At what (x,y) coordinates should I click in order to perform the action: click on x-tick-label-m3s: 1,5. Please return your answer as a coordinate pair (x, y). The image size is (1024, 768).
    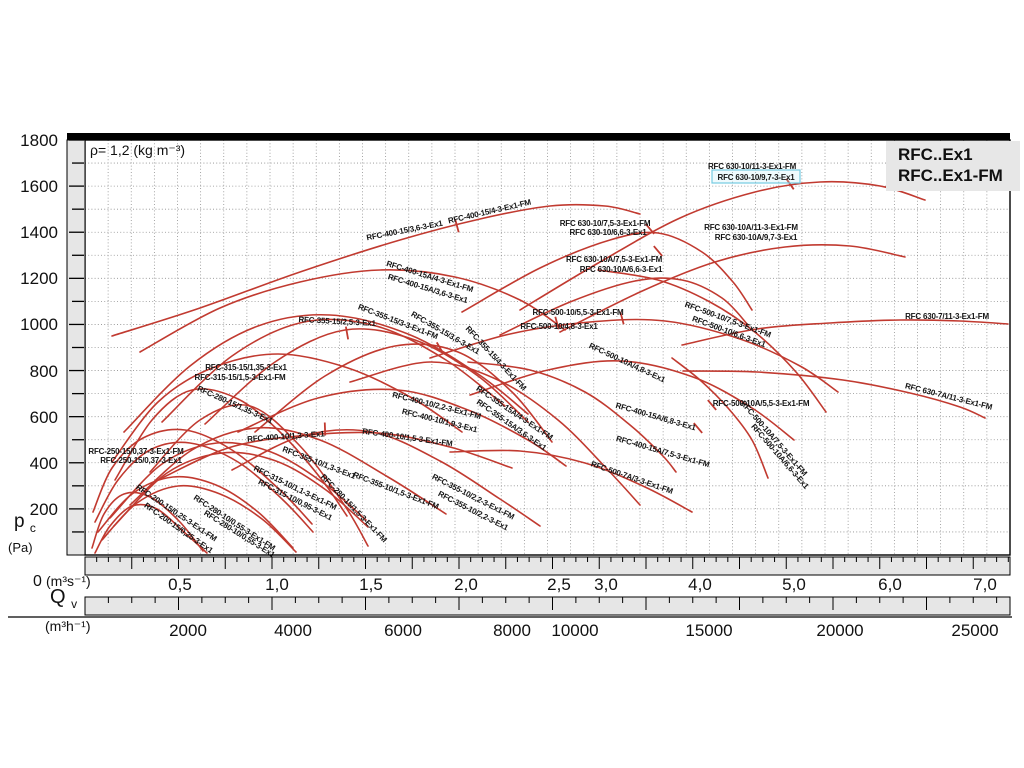
    Looking at the image, I should click on (371, 584).